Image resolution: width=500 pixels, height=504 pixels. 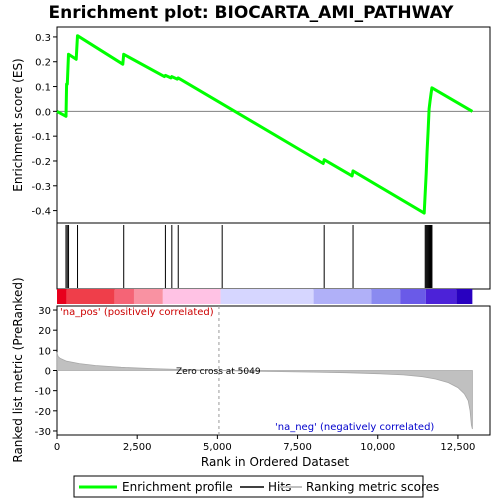 What do you see at coordinates (18, 124) in the screenshot?
I see `es-y-axis-label: Enrichment score (ES)` at bounding box center [18, 124].